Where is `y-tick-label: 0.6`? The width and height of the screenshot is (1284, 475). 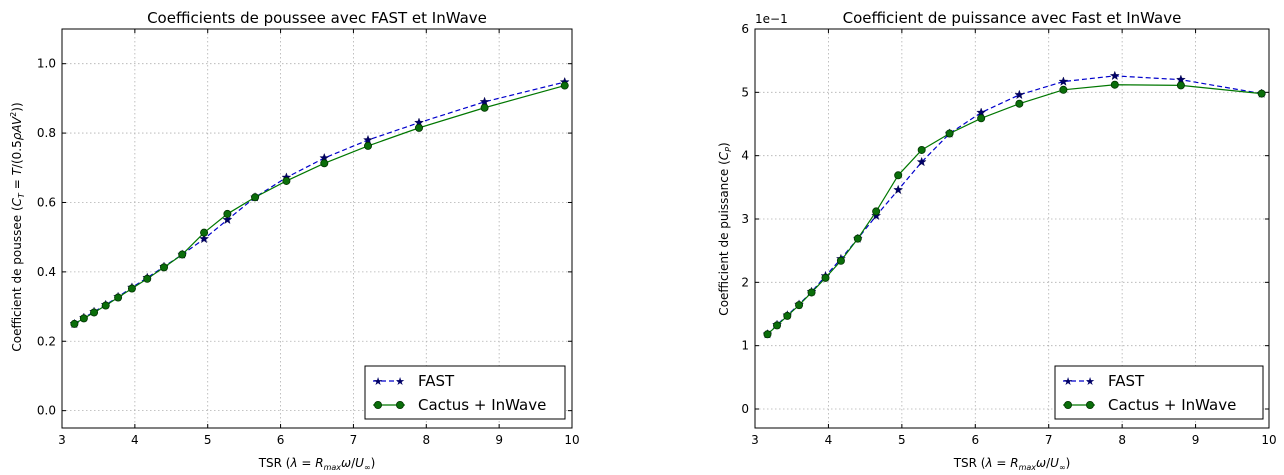
y-tick-label: 0.6 is located at coordinates (46, 202).